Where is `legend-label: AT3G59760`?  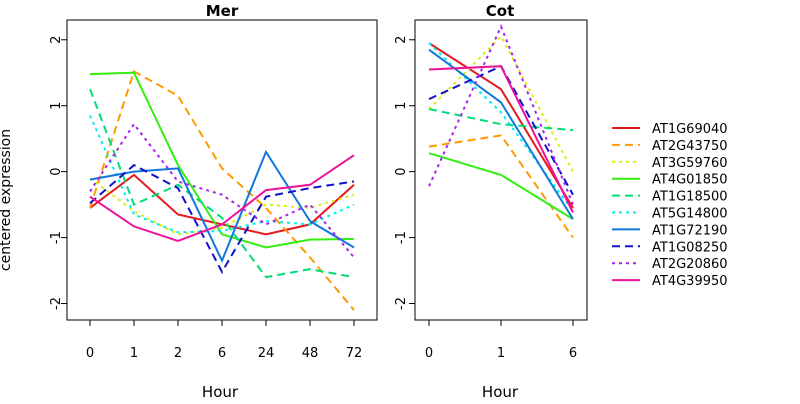
legend-label: AT3G59760 is located at coordinates (690, 163).